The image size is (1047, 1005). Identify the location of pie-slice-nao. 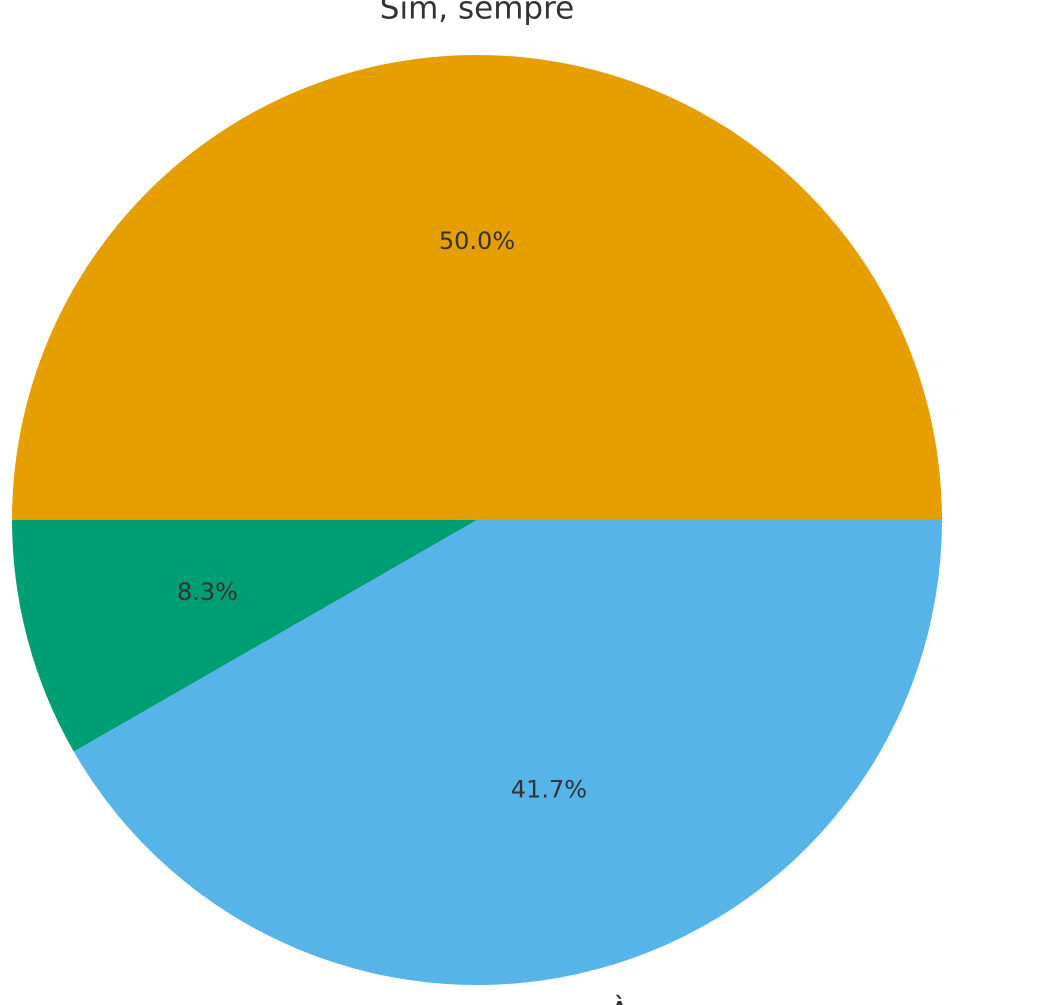
(244, 636).